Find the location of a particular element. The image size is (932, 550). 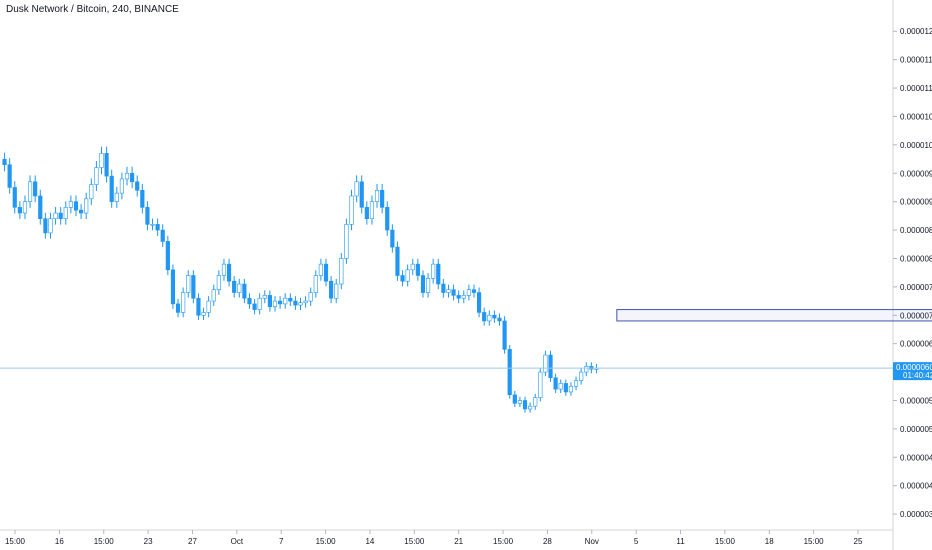

time-tick-label-14: 5 is located at coordinates (636, 541).